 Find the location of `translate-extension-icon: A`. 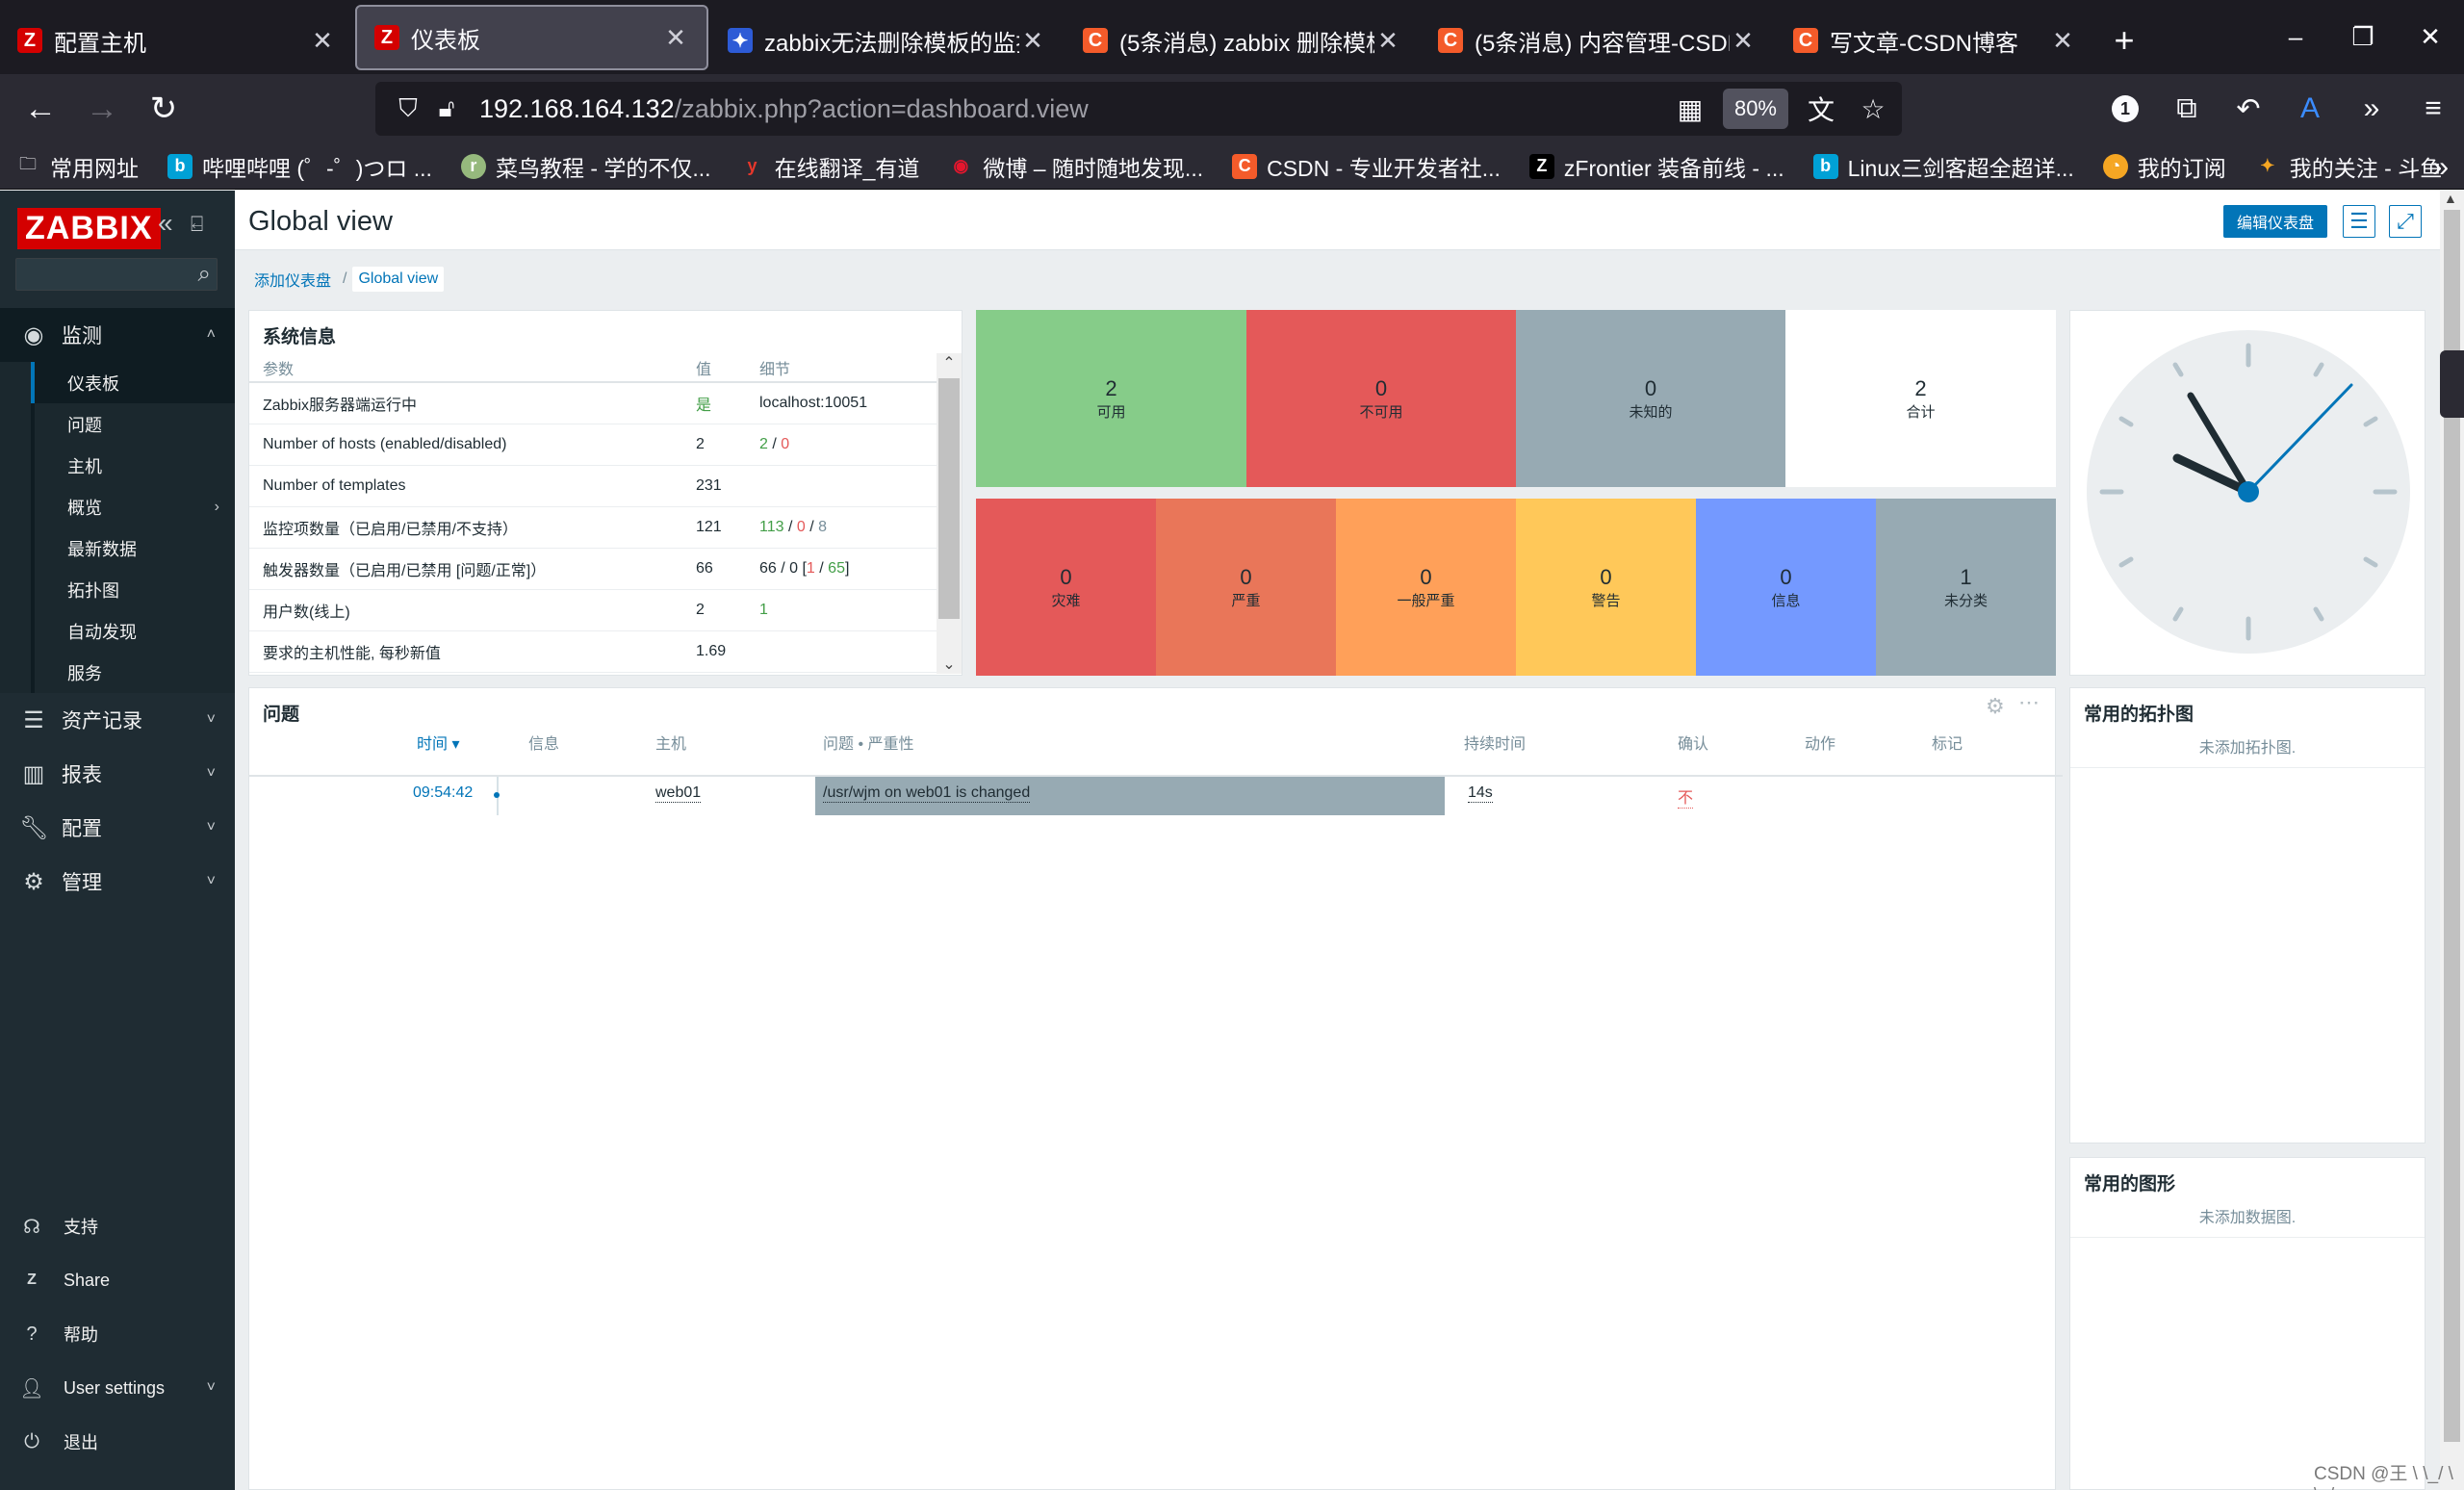

translate-extension-icon: A is located at coordinates (2309, 108).